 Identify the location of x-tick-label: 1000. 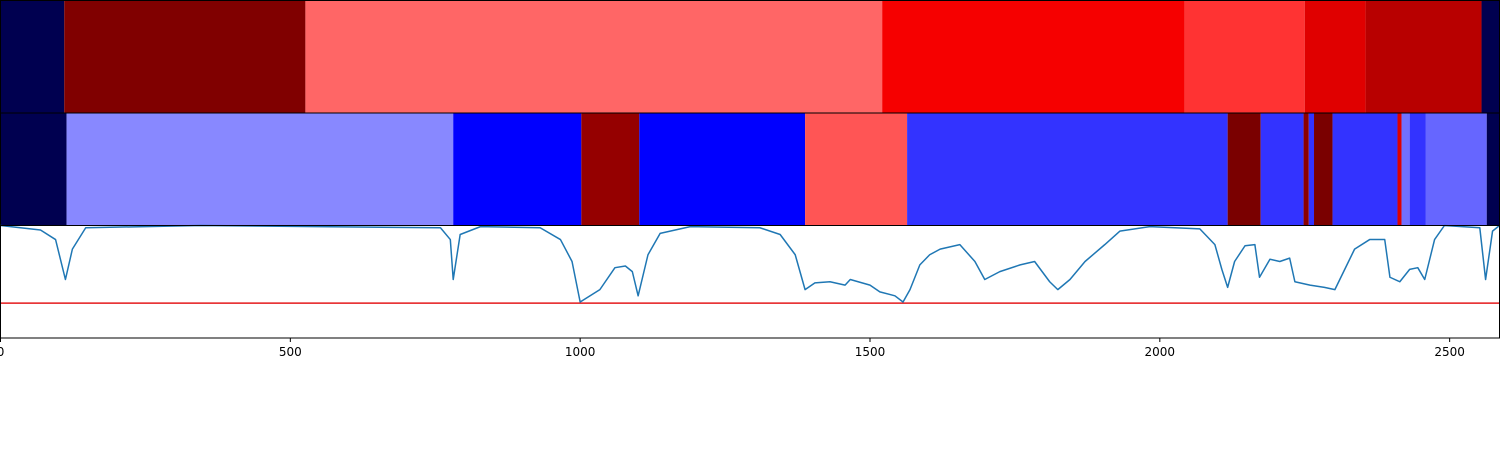
(580, 352).